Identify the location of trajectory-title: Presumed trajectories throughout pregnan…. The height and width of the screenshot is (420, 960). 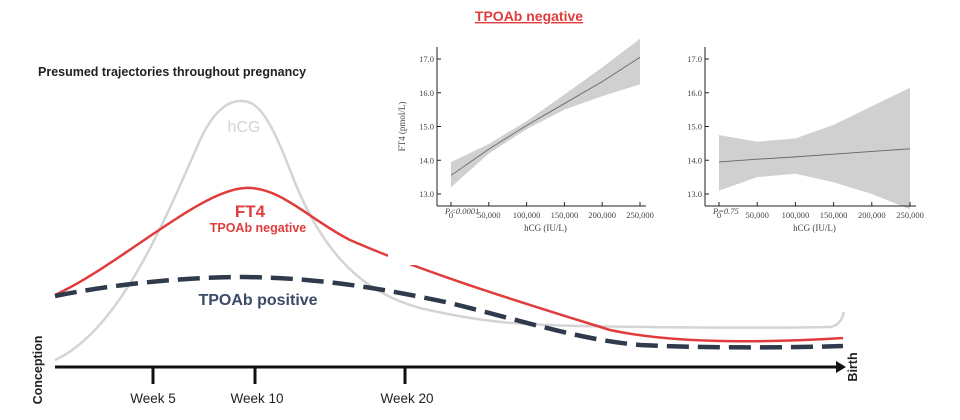
(172, 72).